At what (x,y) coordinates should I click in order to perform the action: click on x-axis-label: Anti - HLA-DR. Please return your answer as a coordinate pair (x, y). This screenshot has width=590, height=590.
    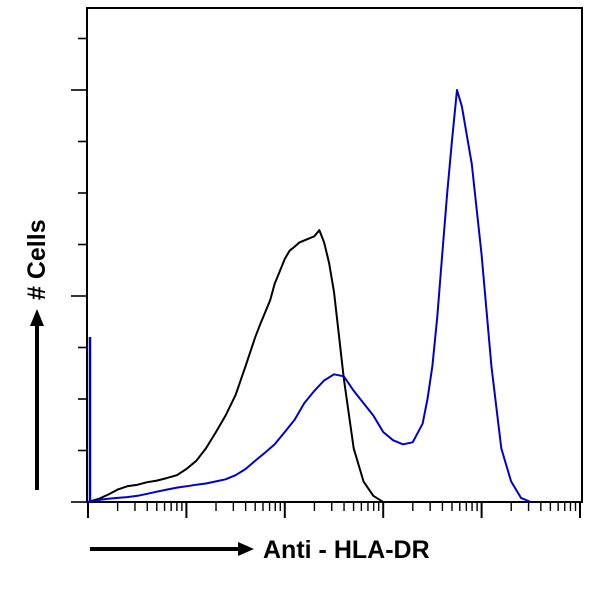
    Looking at the image, I should click on (346, 550).